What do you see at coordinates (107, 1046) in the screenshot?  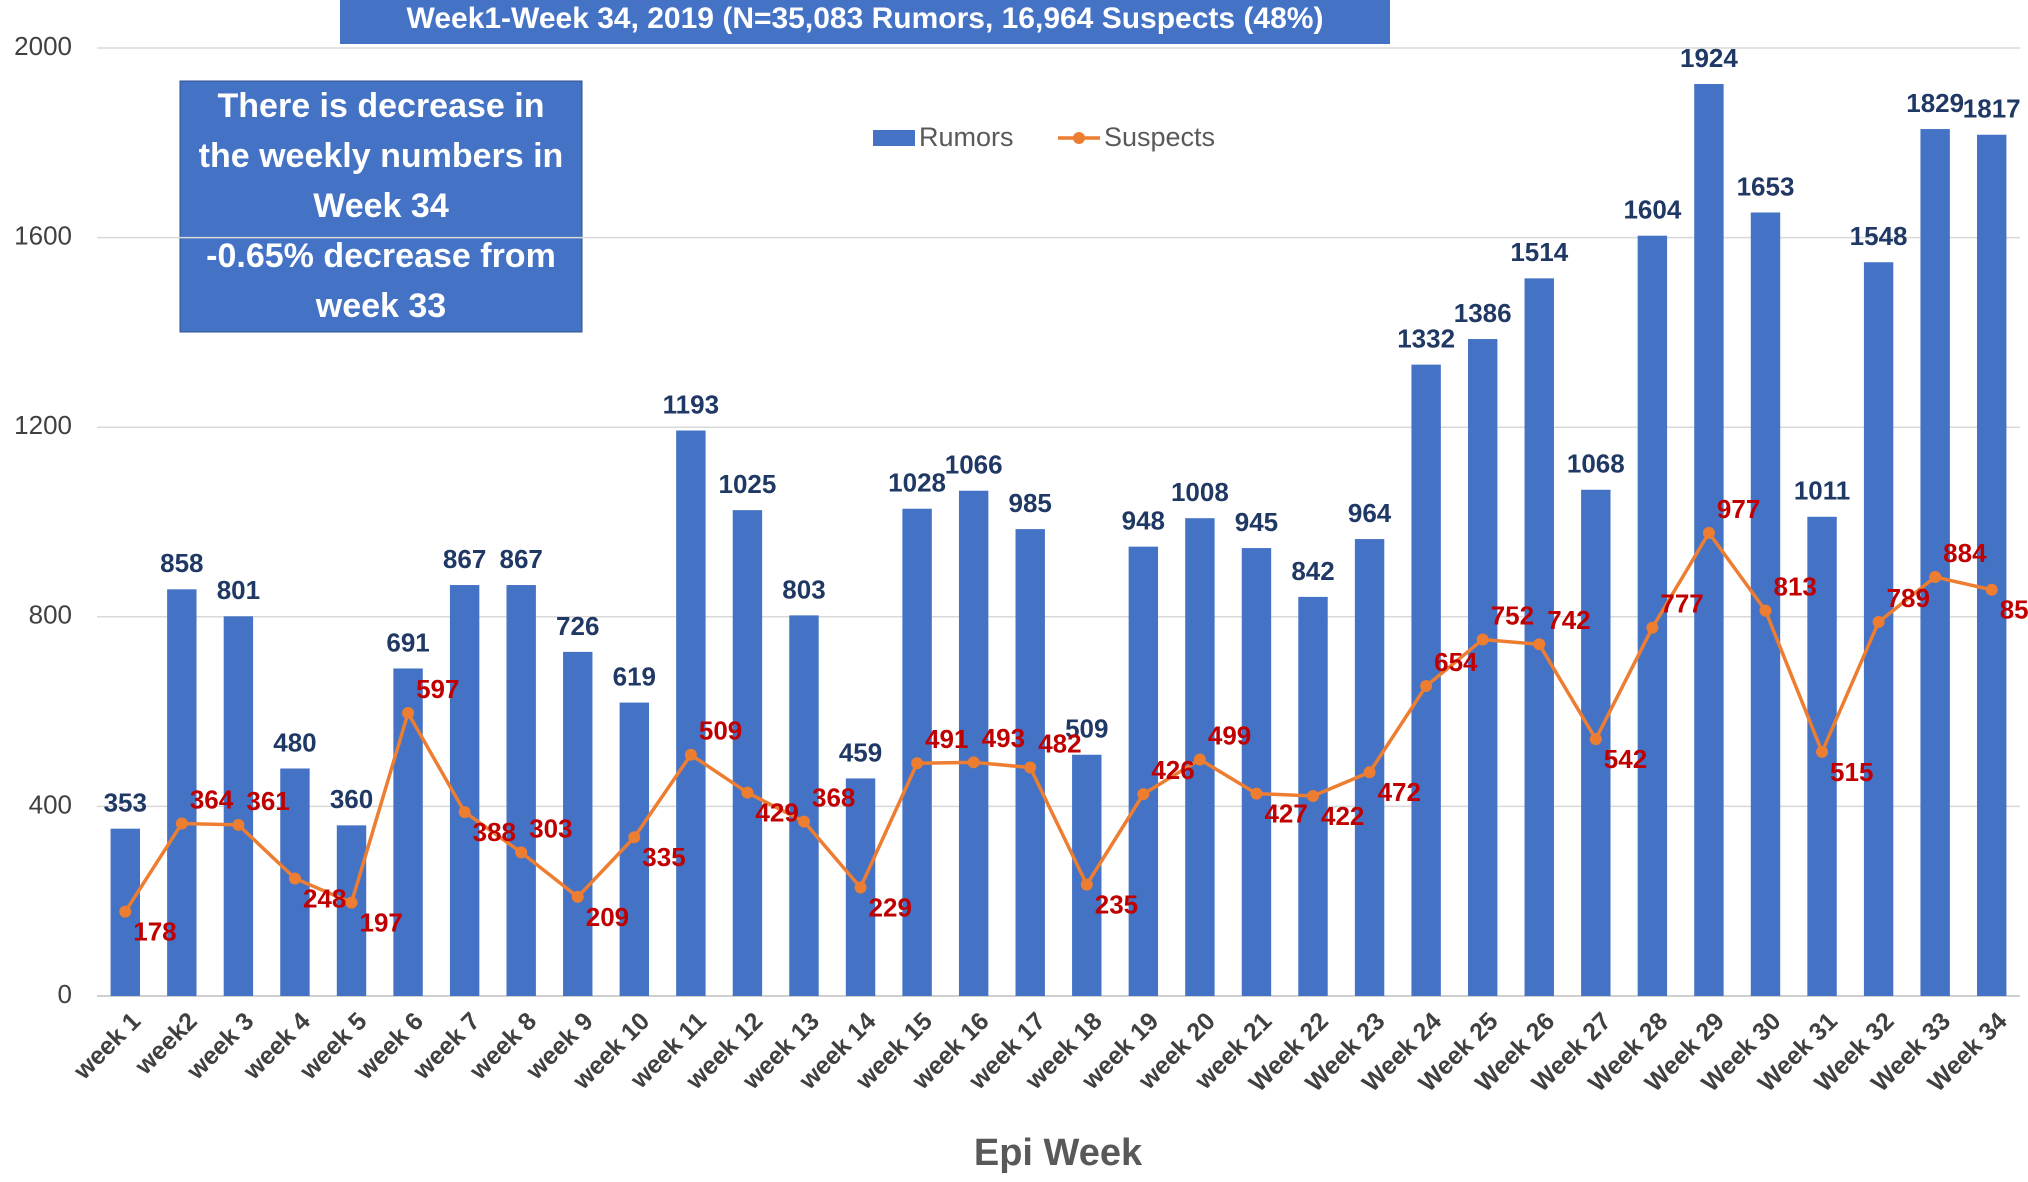 I see `x-tick-label: week 1` at bounding box center [107, 1046].